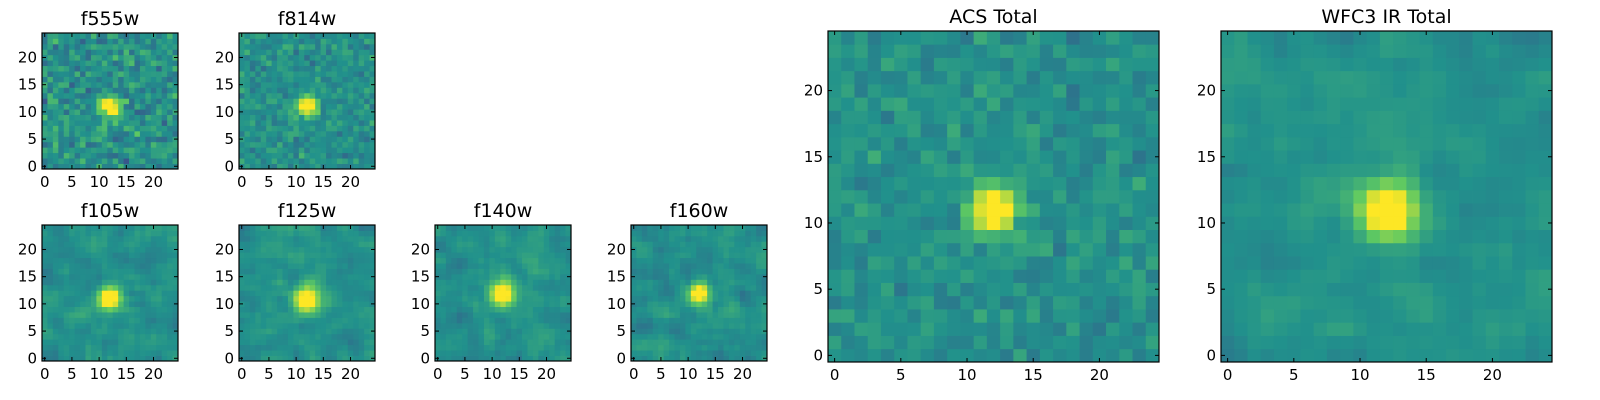  Describe the element at coordinates (813, 223) in the screenshot. I see `y-tick-label: 10` at that location.